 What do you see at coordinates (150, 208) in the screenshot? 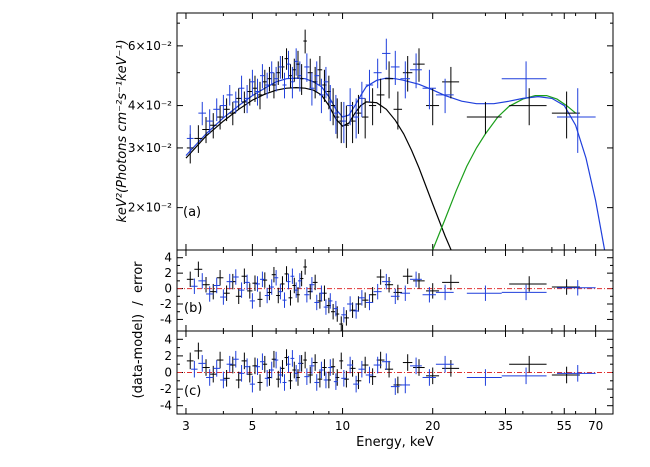
I see `y-tick-label: 2×10⁻²` at bounding box center [150, 208].